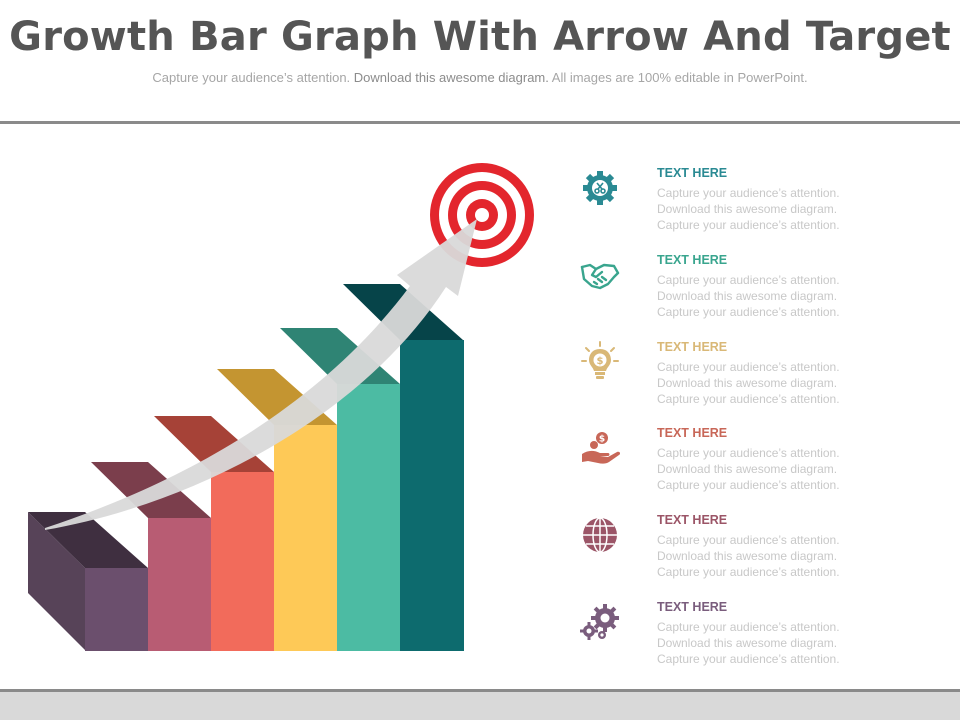 The image size is (960, 720). I want to click on hand-coins-icon: $, so click(601, 448).